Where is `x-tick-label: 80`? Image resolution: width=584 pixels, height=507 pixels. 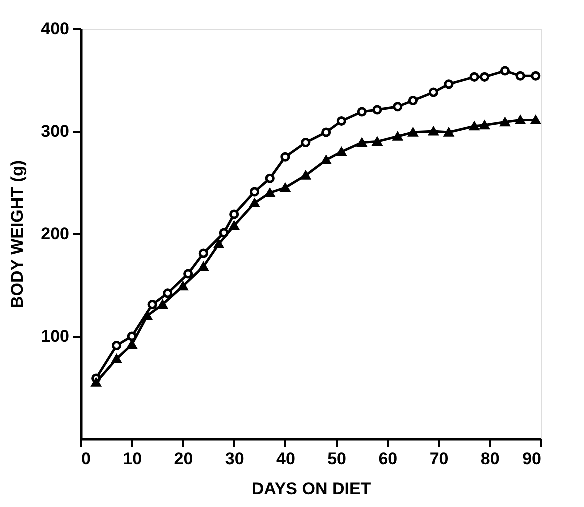
x-tick-label: 80 is located at coordinates (490, 459).